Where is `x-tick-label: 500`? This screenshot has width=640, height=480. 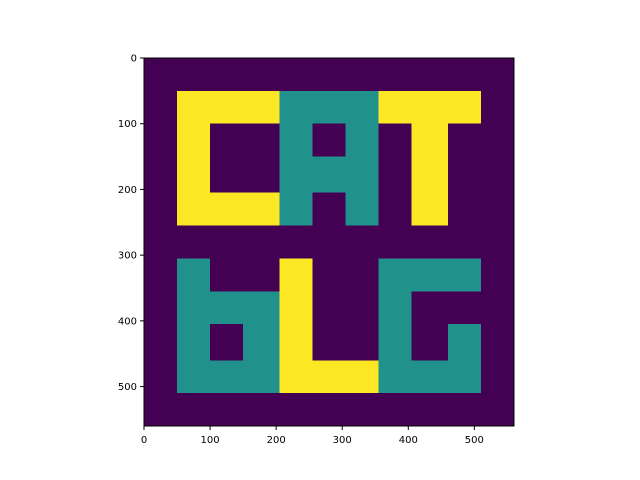
x-tick-label: 500 is located at coordinates (474, 440).